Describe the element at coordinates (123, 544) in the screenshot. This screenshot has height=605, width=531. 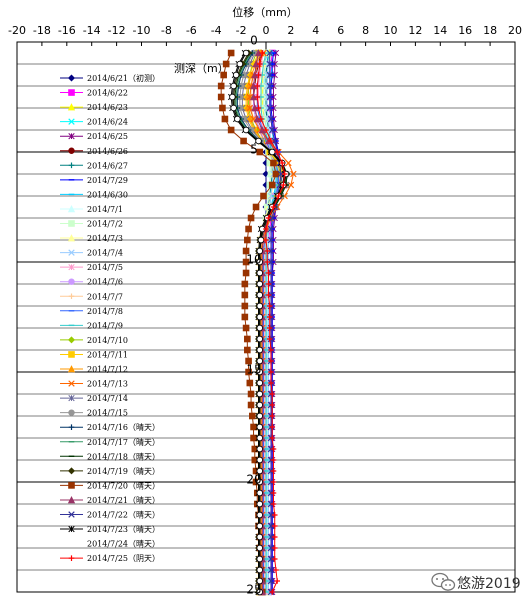
I see `legend-label: 2014/7/24（晴天）` at that location.